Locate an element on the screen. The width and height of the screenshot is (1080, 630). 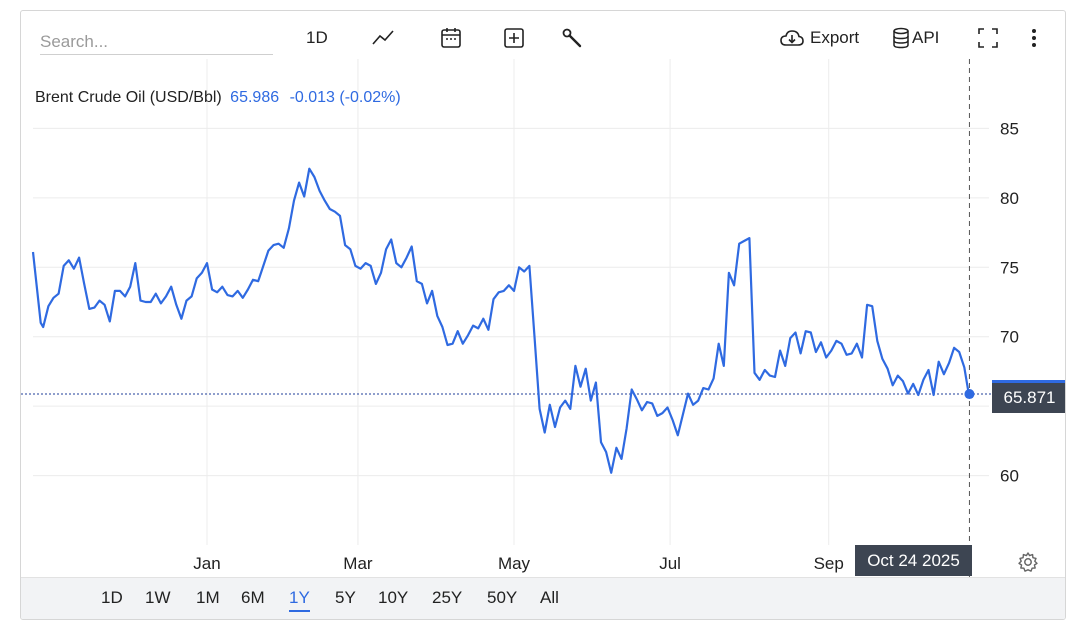
instrument-name: Brent Crude Oil (USD/Bbl) is located at coordinates (128, 97).